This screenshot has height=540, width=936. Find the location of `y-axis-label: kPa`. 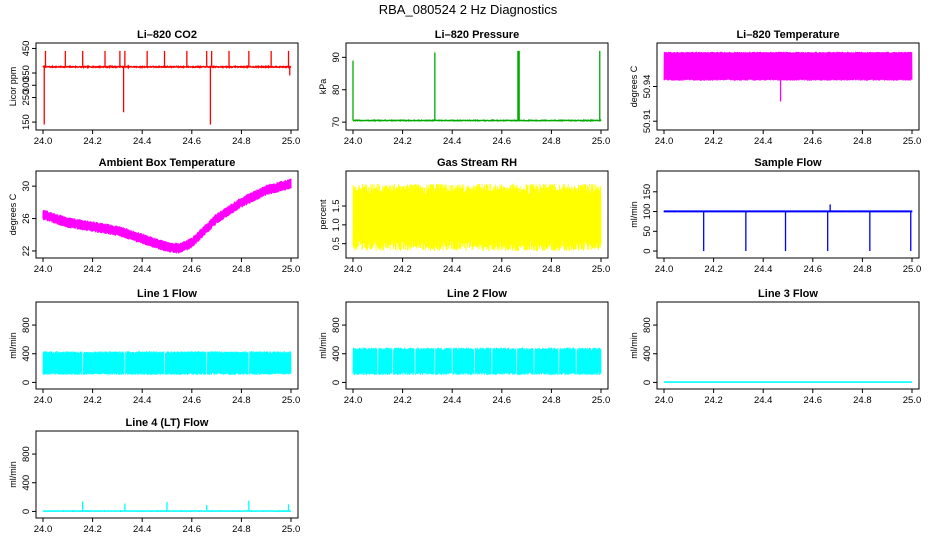

y-axis-label: kPa is located at coordinates (323, 87).